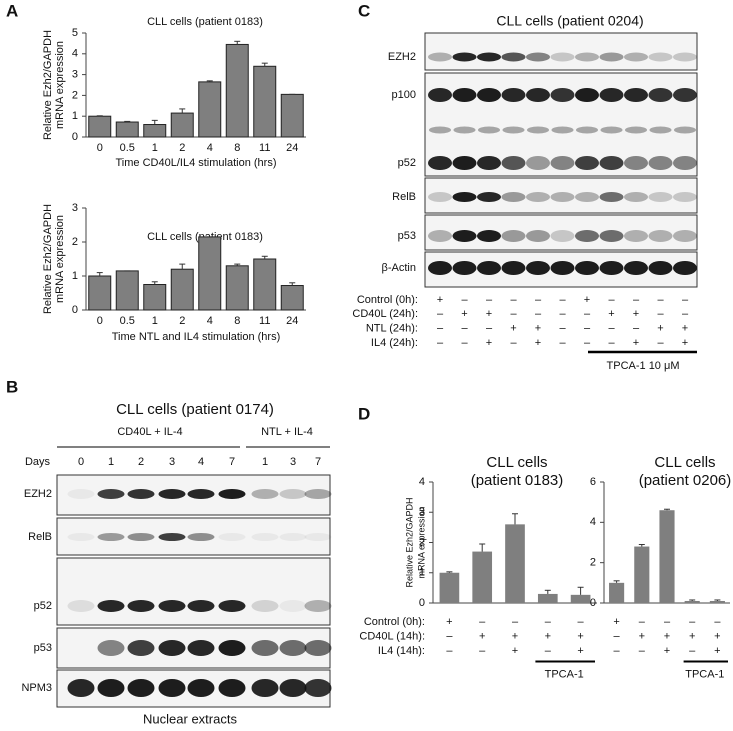 The width and height of the screenshot is (733, 731). I want to click on lane-label: 1, so click(111, 462).